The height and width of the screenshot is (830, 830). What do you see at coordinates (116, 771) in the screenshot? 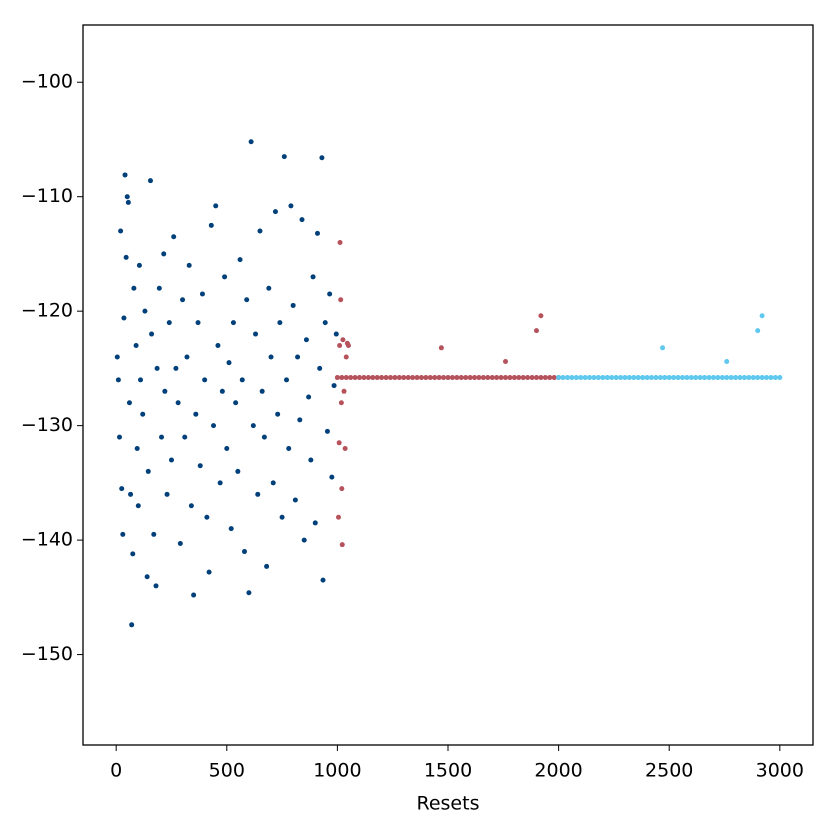
I see `x-tick-label: 0` at bounding box center [116, 771].